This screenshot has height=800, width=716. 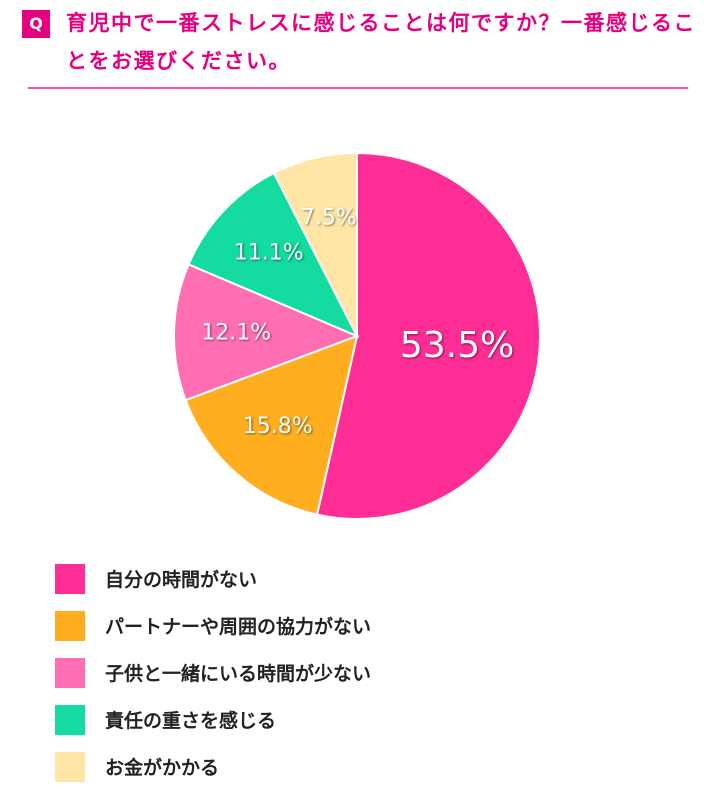 I want to click on legend-item: 責任の重さを感じる, so click(x=213, y=719).